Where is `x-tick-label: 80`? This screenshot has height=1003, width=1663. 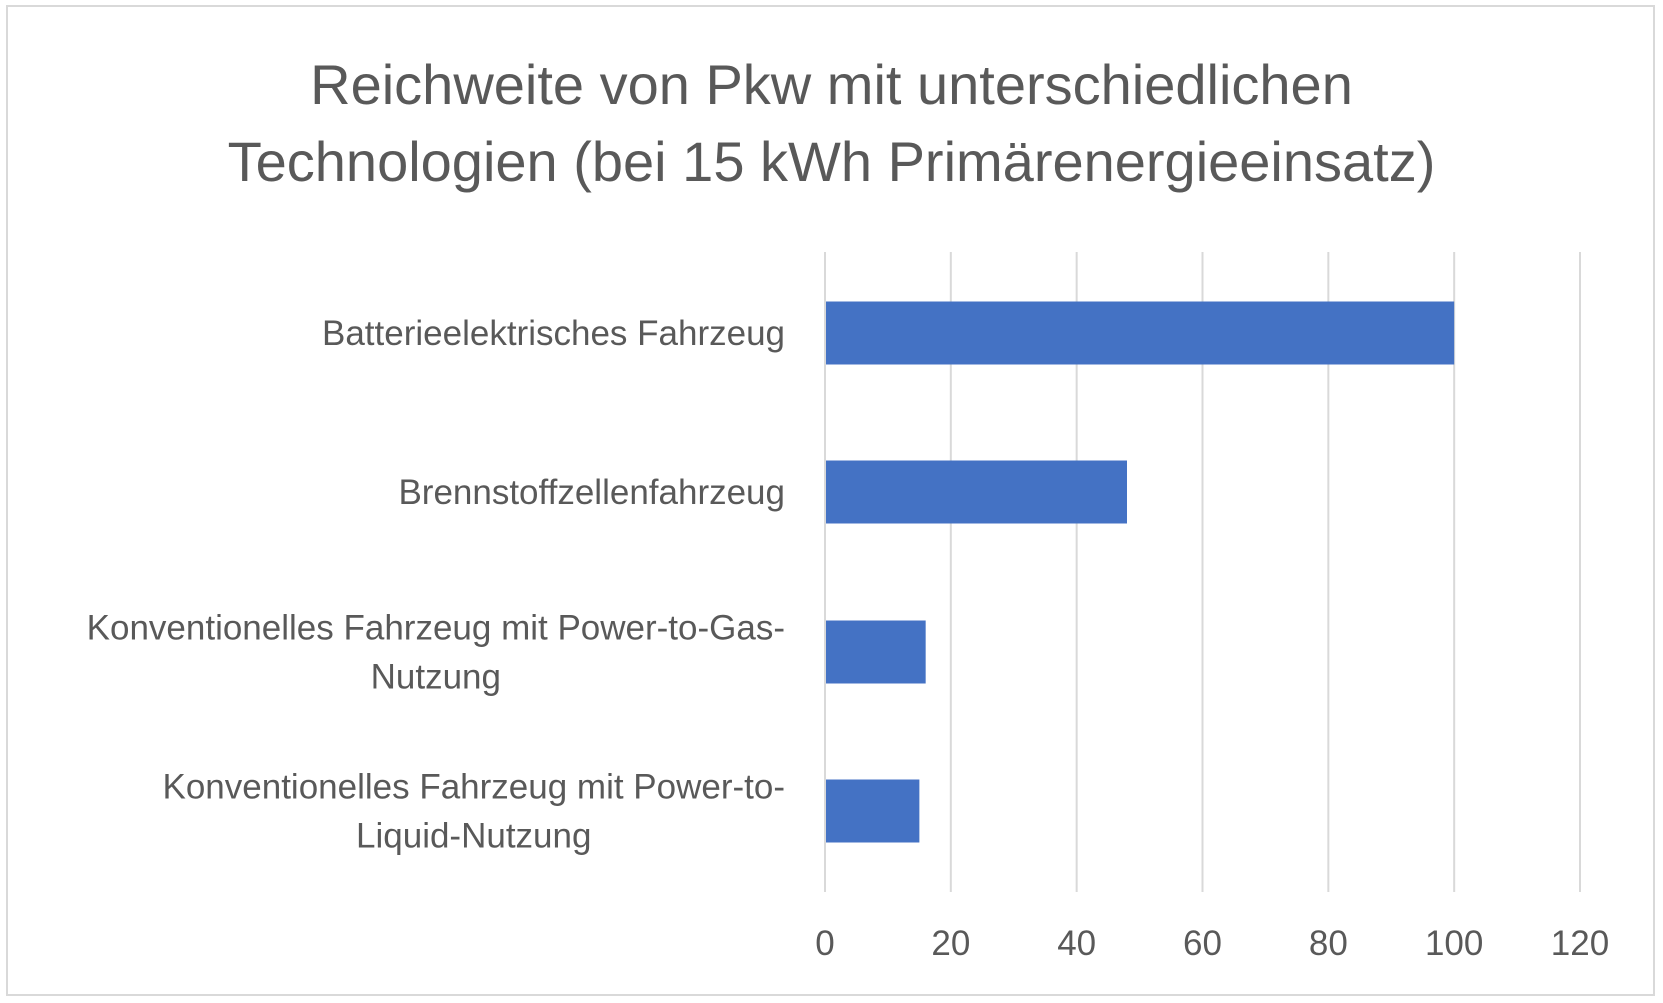
x-tick-label: 80 is located at coordinates (1328, 943).